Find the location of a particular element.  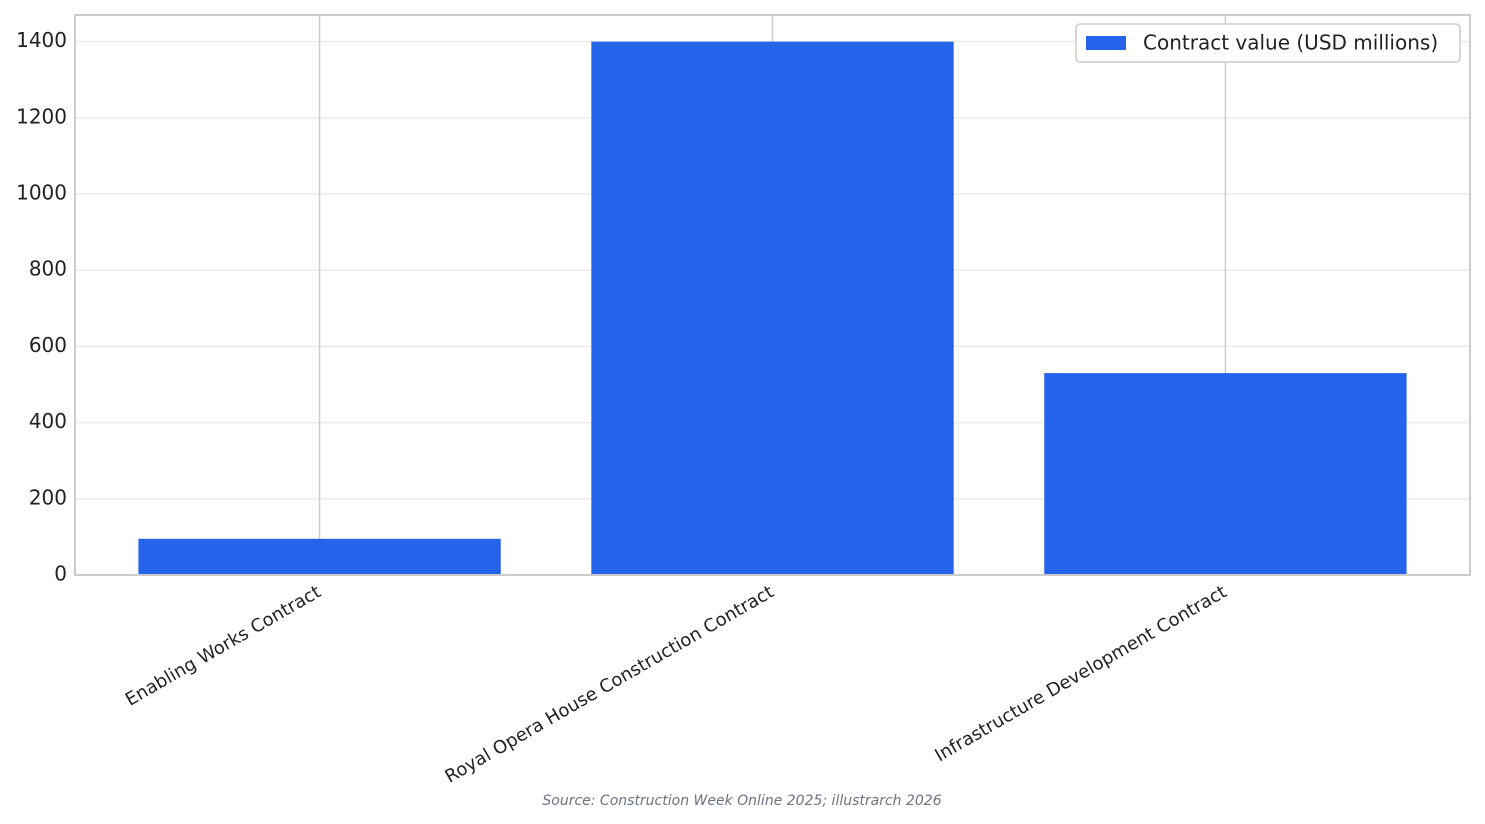

y-tick-label: 800 is located at coordinates (48, 269).